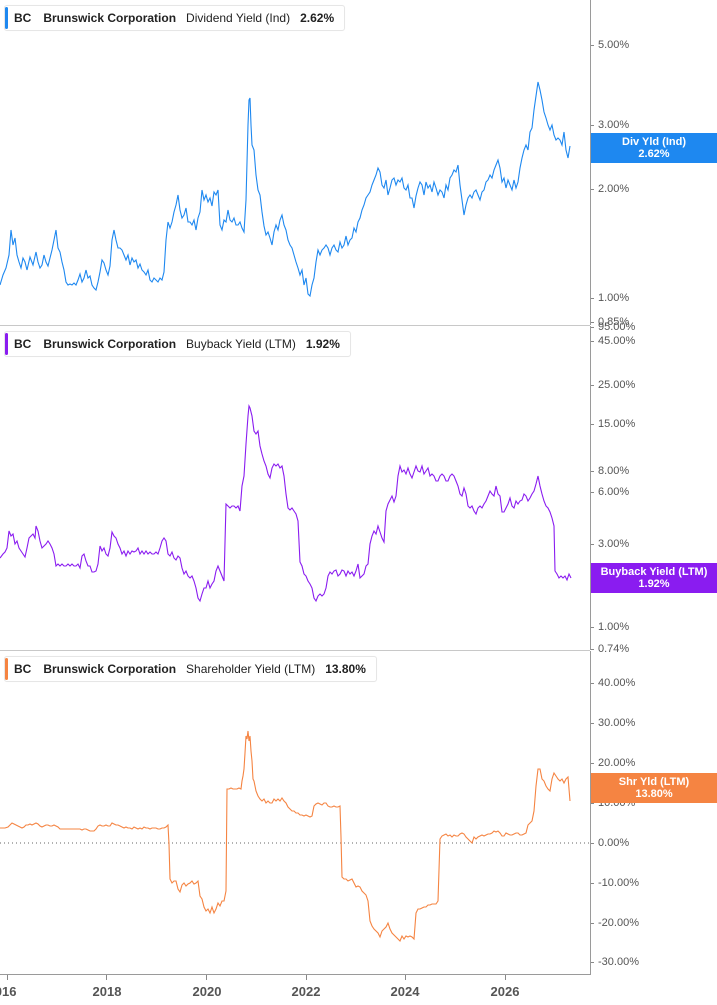  Describe the element at coordinates (322, 344) in the screenshot. I see `metric-value: 1.92%` at that location.